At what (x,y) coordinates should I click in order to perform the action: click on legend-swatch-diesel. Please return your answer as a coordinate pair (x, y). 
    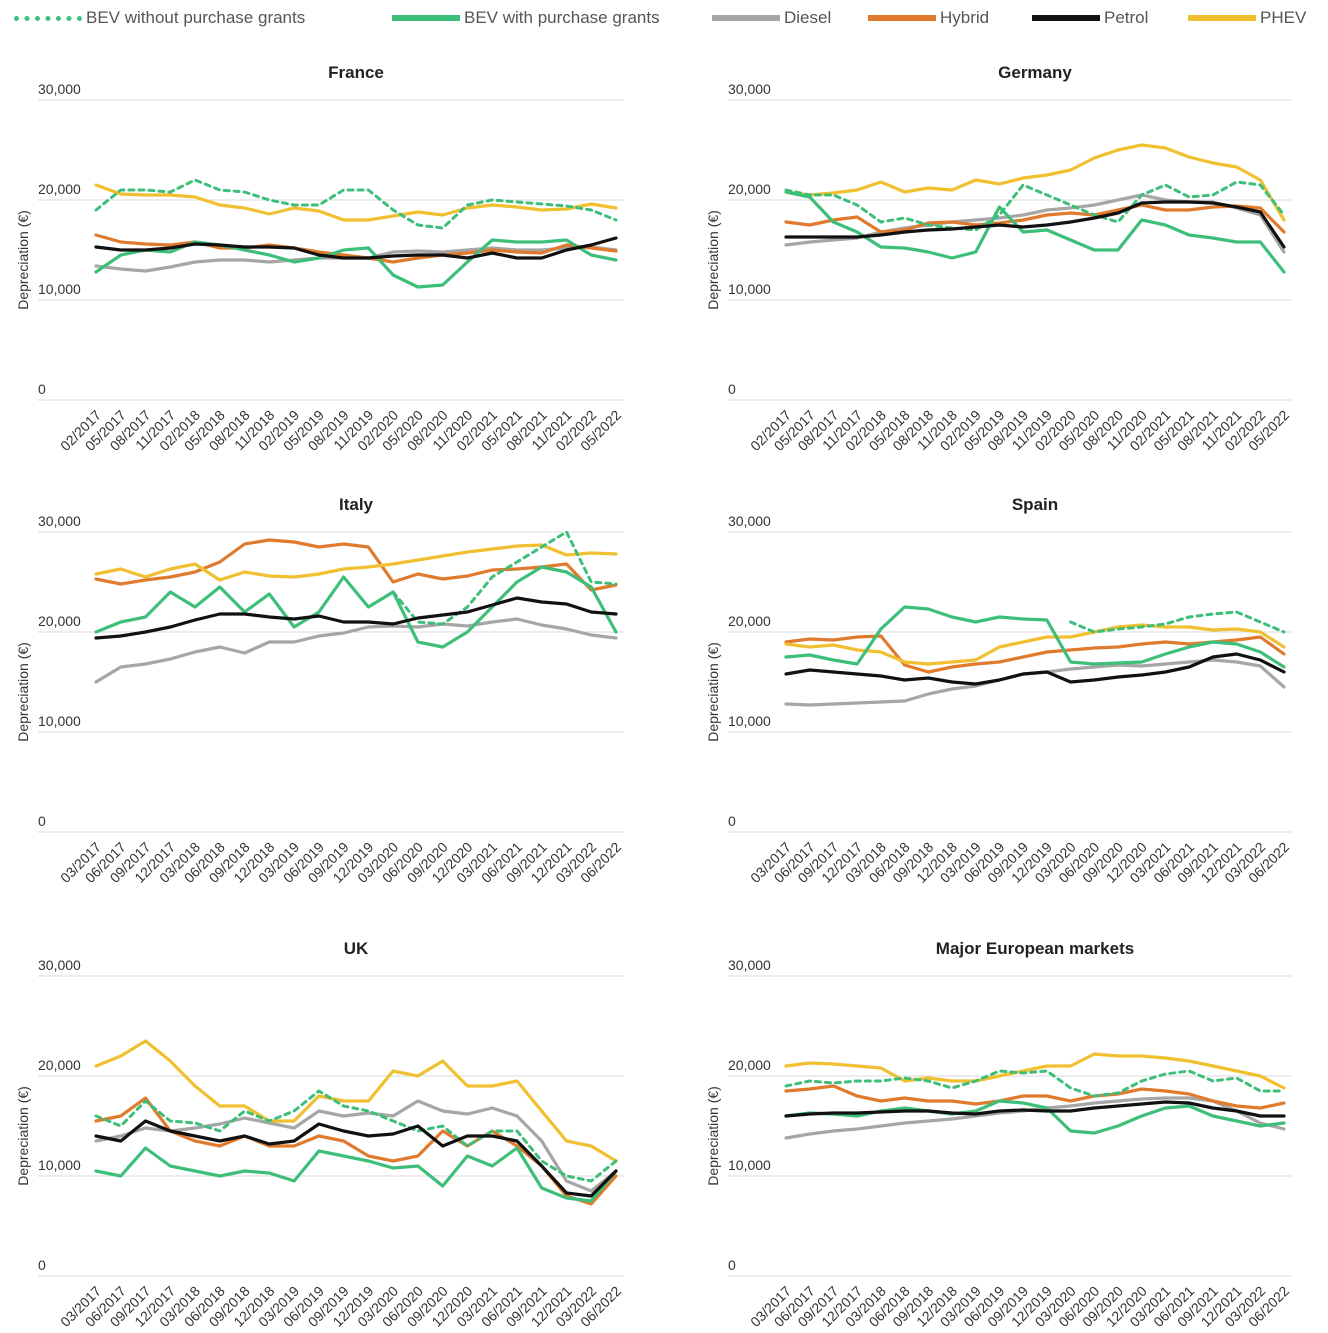
    Looking at the image, I should click on (746, 18).